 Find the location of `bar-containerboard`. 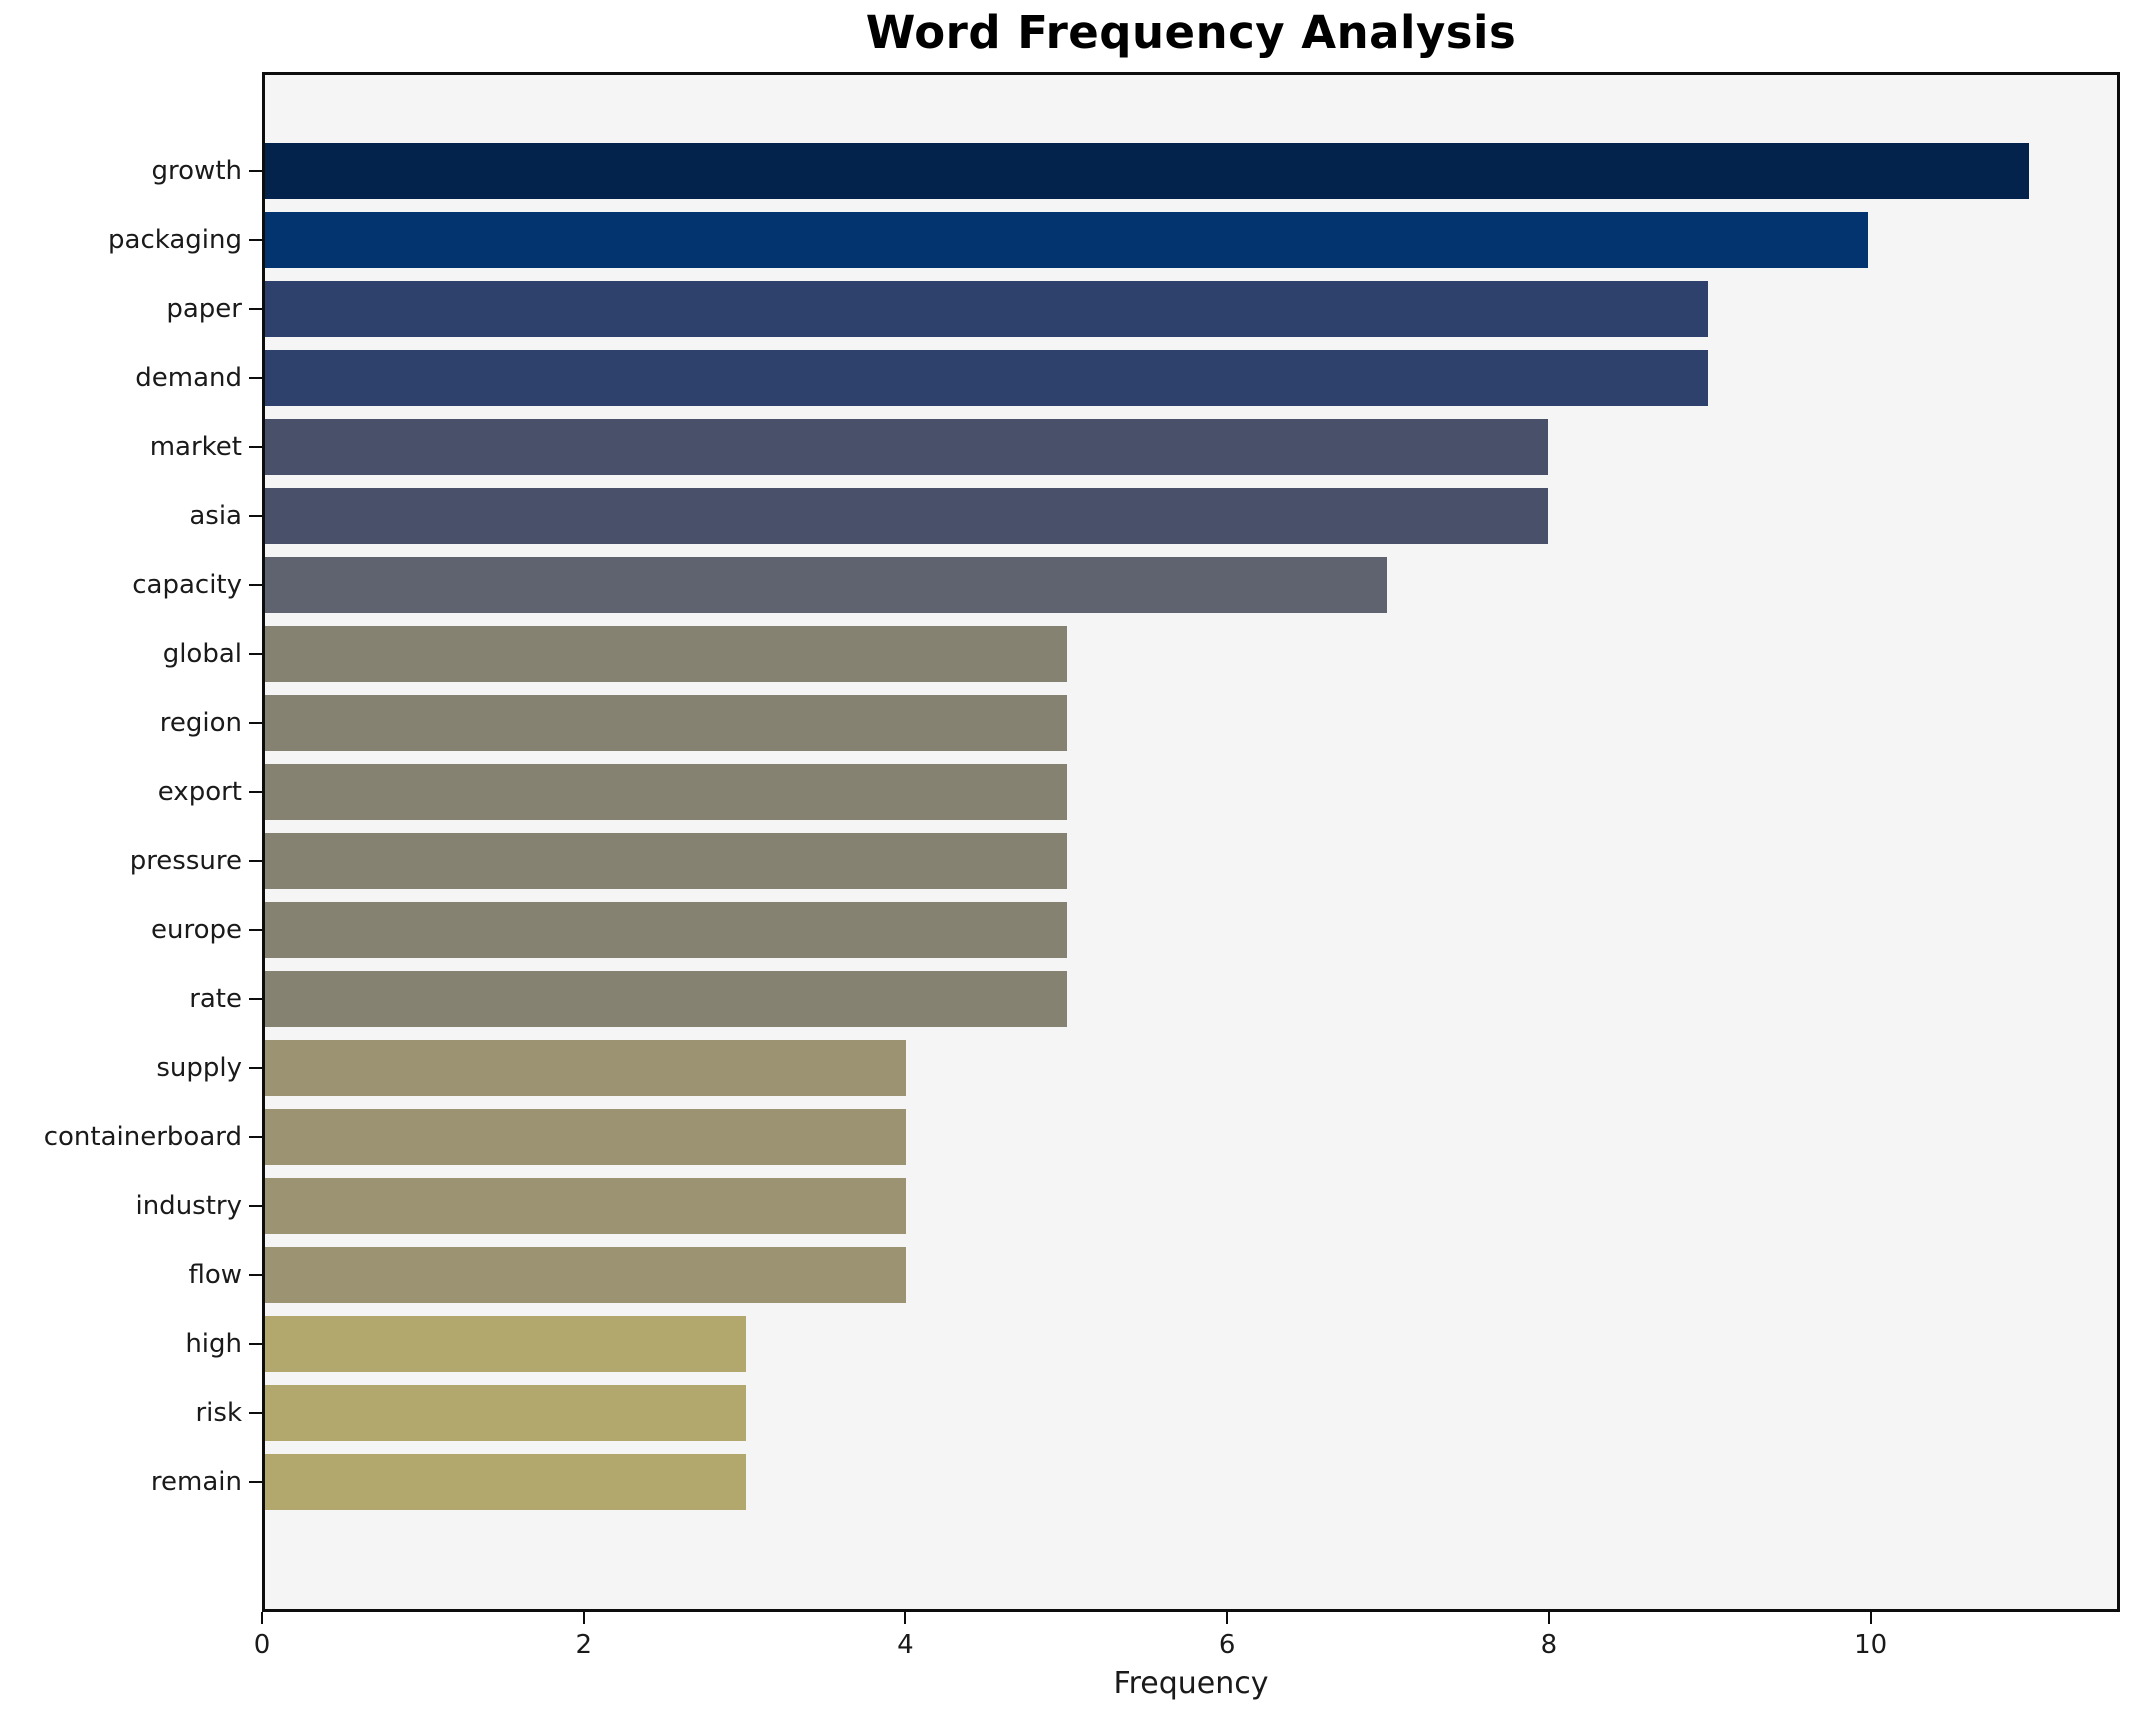

bar-containerboard is located at coordinates (585, 1137).